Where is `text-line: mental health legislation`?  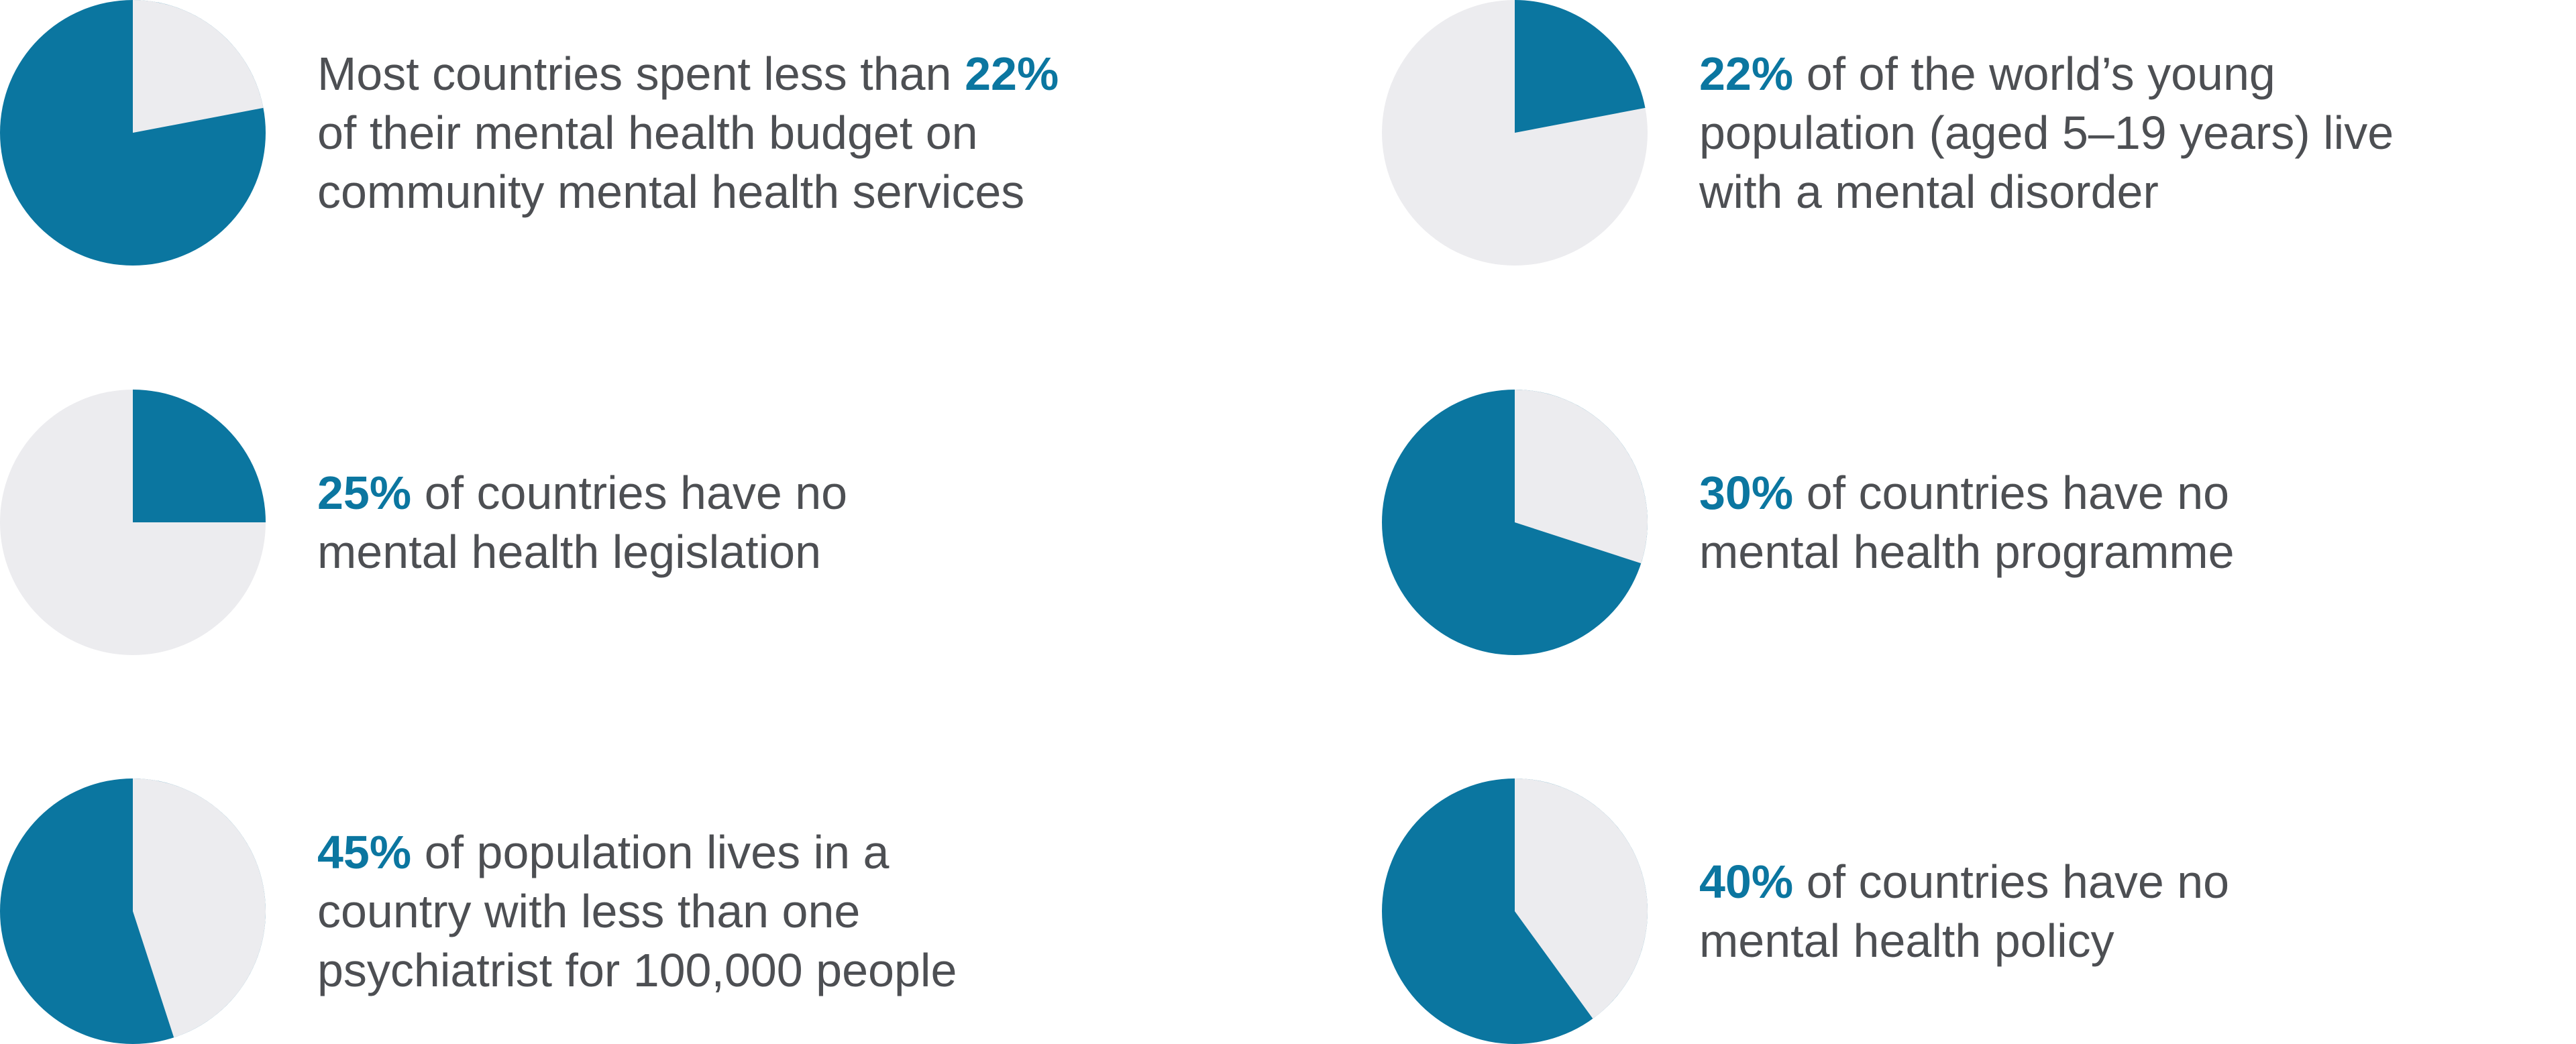
text-line: mental health legislation is located at coordinates (569, 552).